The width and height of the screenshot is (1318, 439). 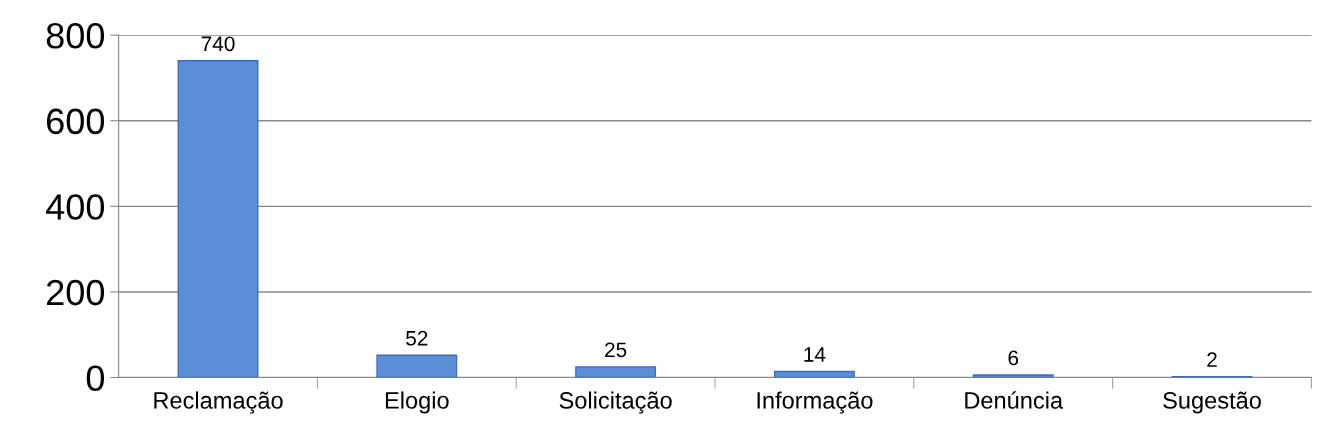 What do you see at coordinates (1212, 359) in the screenshot?
I see `data-label: 2` at bounding box center [1212, 359].